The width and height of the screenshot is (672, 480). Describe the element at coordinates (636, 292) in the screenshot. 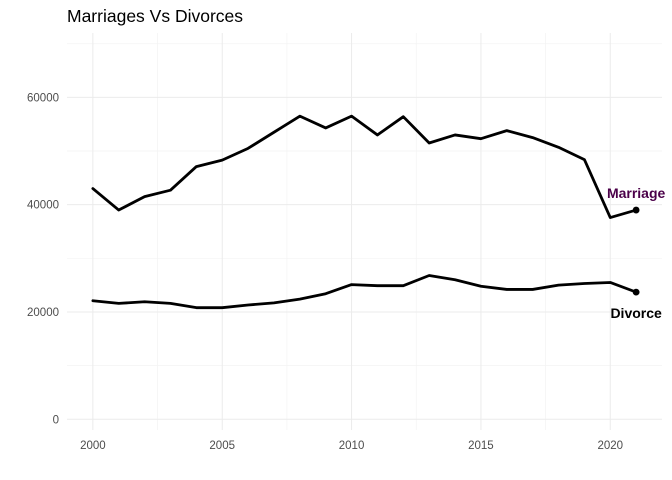

I see `divorce-end-point` at that location.